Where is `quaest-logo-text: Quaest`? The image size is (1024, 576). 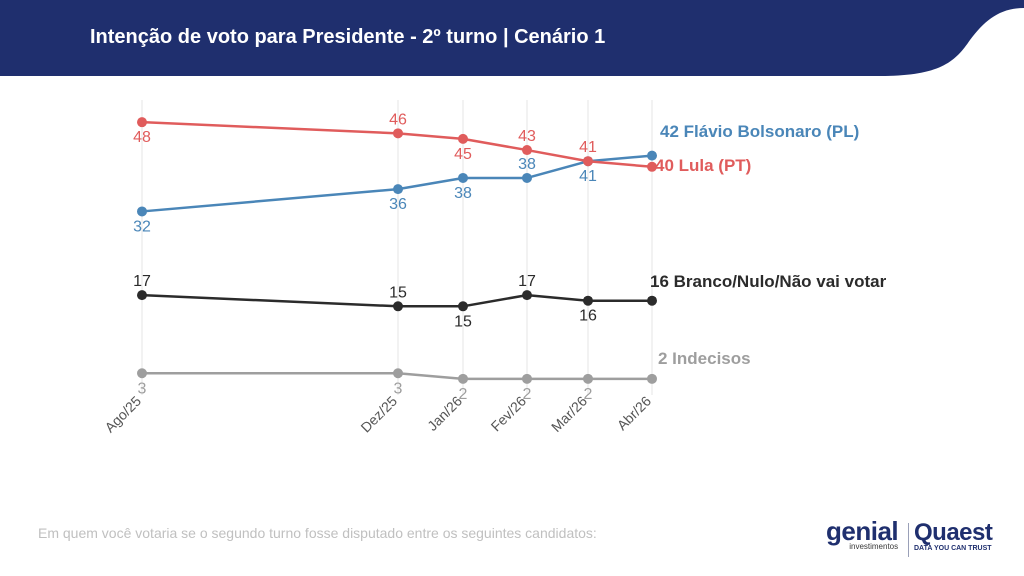 quaest-logo-text: Quaest is located at coordinates (953, 532).